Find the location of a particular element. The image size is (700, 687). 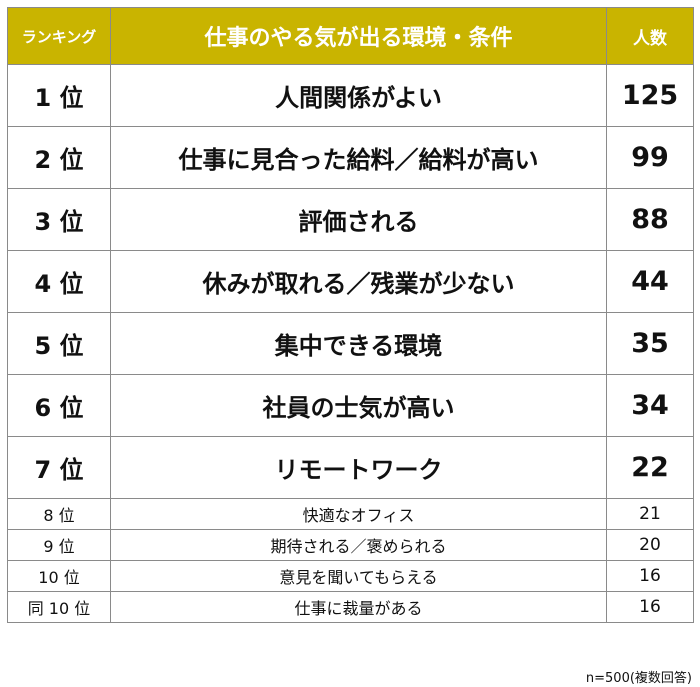

table-row: 8 位 快適なオフィス 21 is located at coordinates (350, 514).